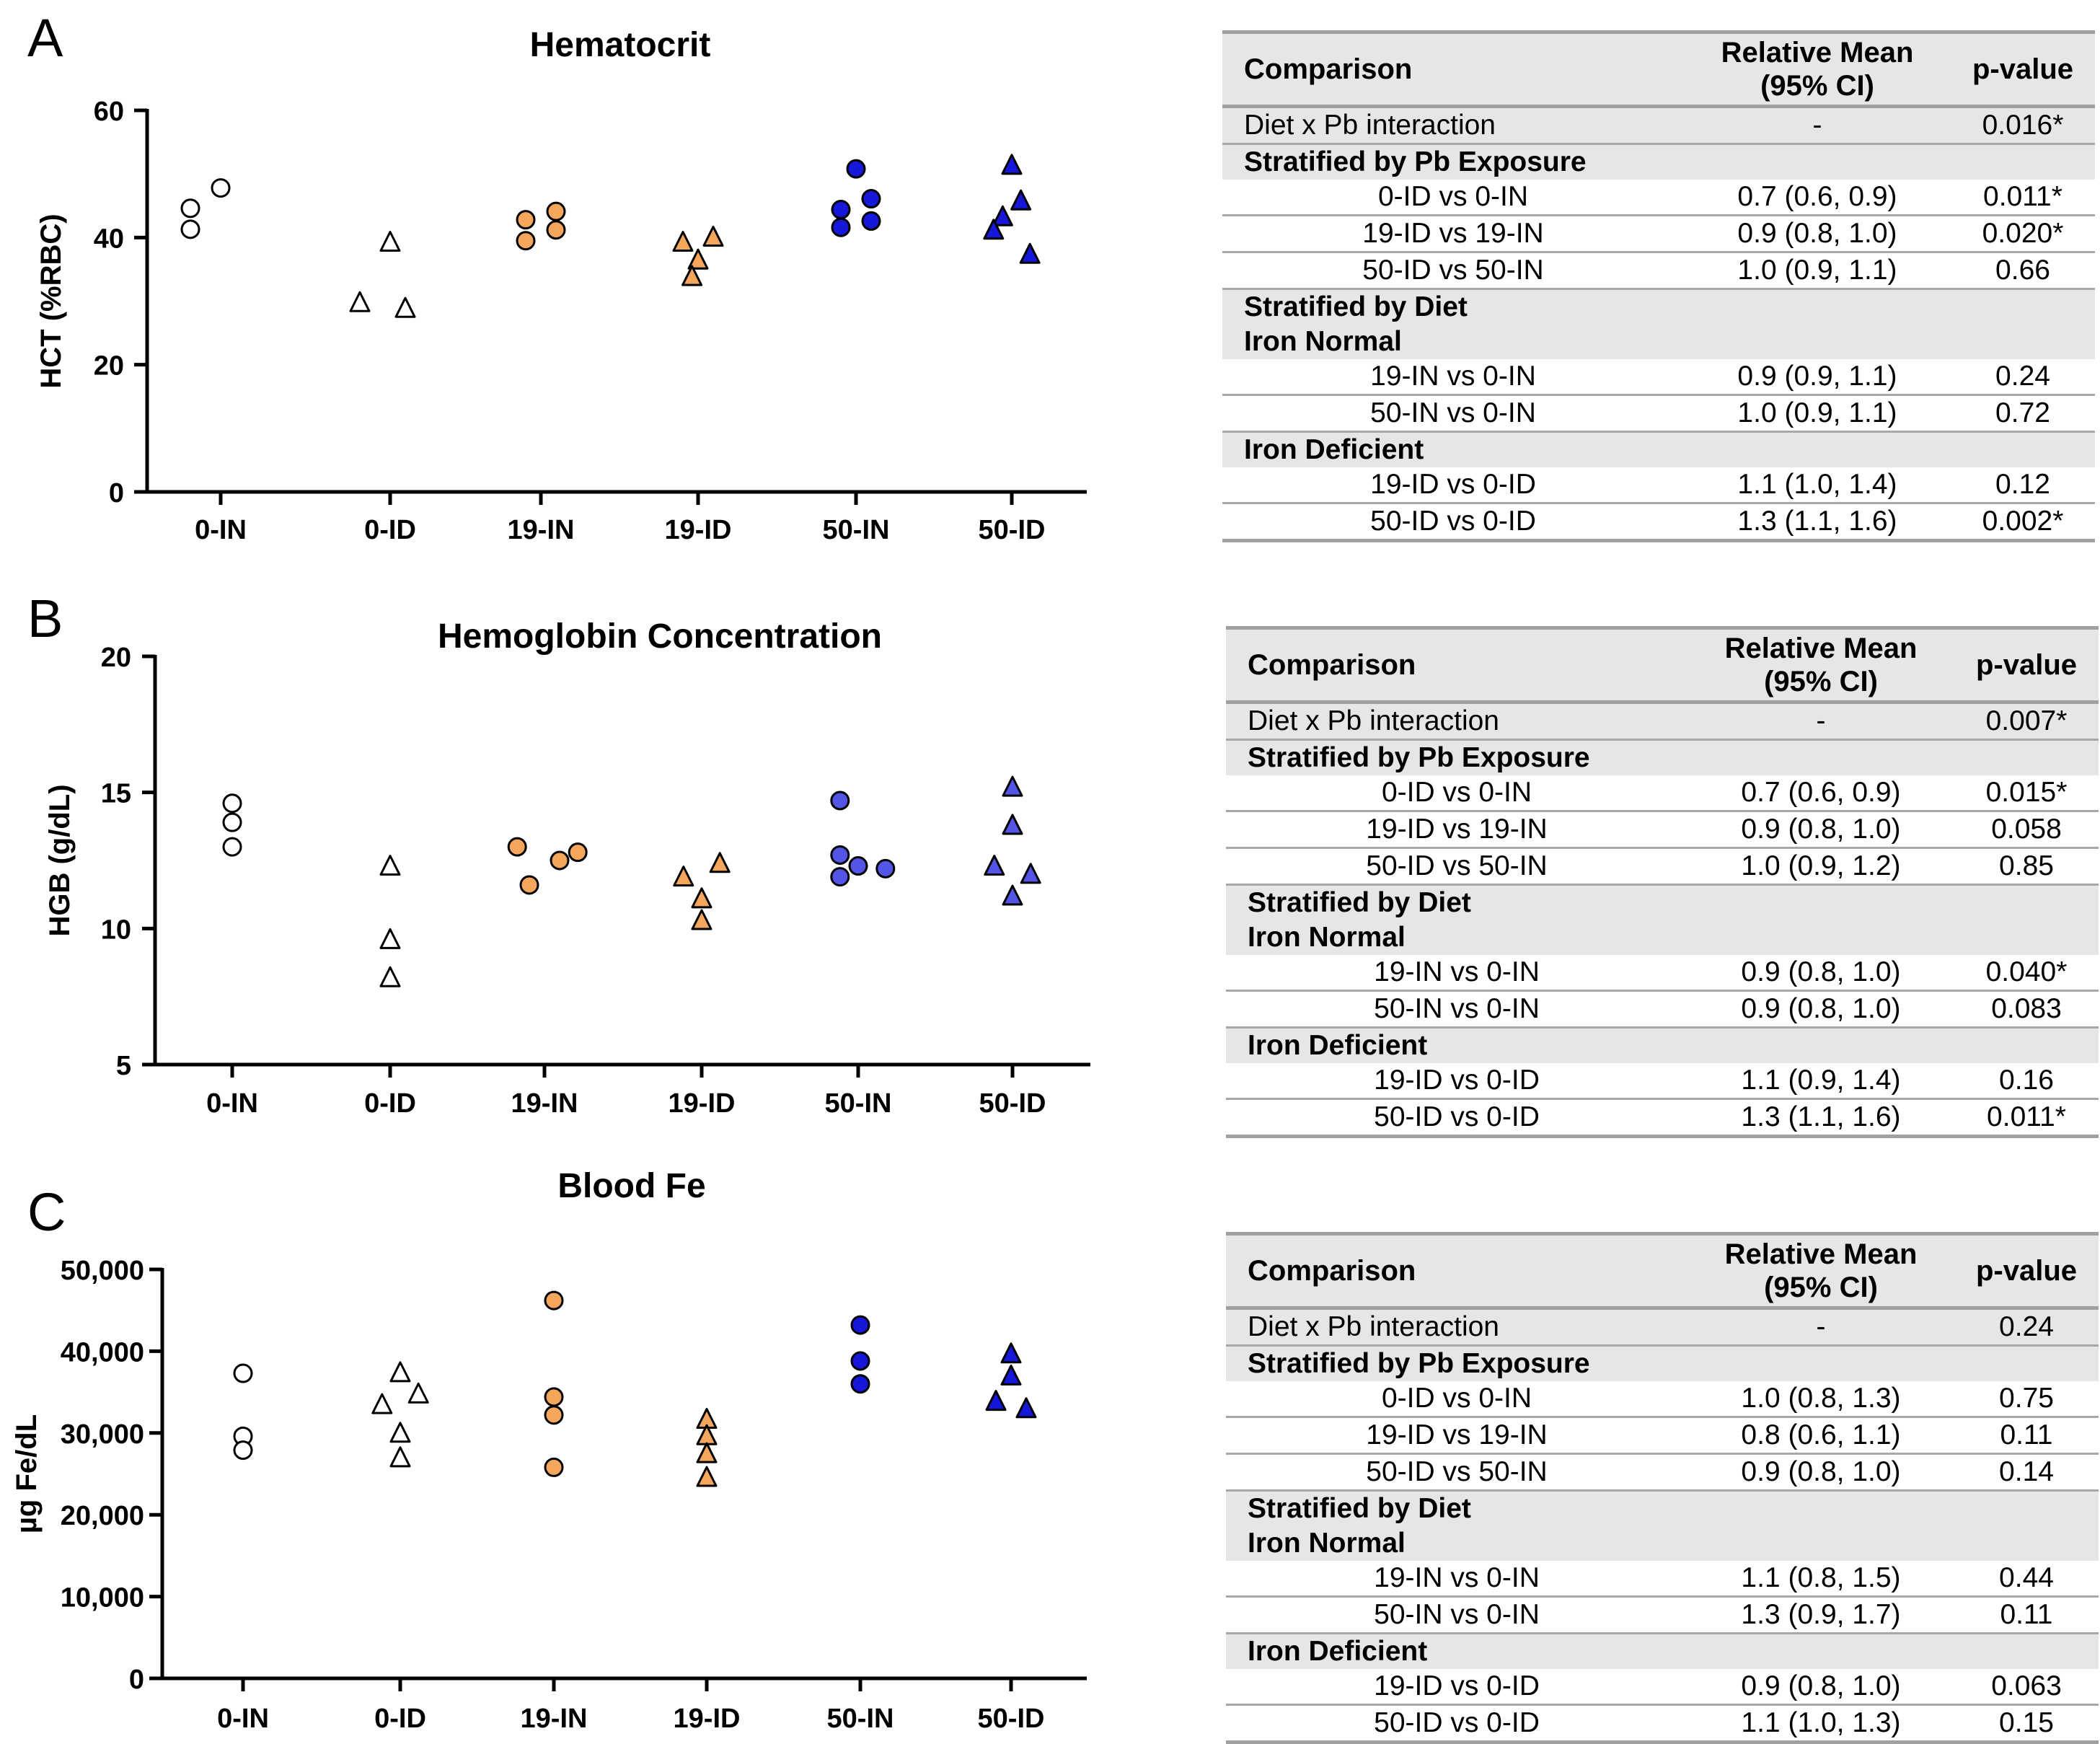  What do you see at coordinates (1821, 1328) in the screenshot?
I see `cell-relative-mean: -` at bounding box center [1821, 1328].